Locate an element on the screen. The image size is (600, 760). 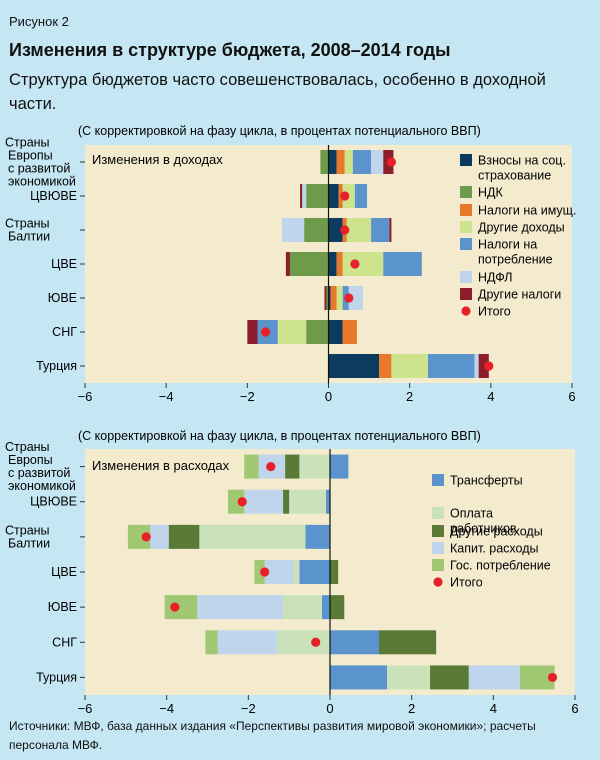
legend-label-line: страхование is located at coordinates (514, 176).